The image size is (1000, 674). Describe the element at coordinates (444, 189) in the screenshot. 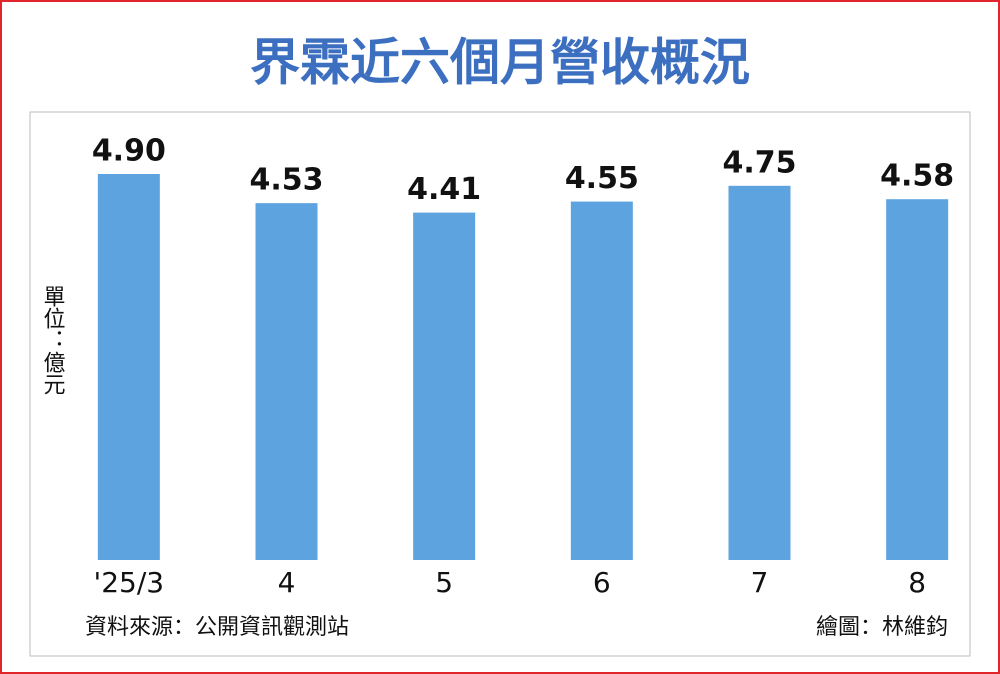

I see `value-label: 4.41` at that location.